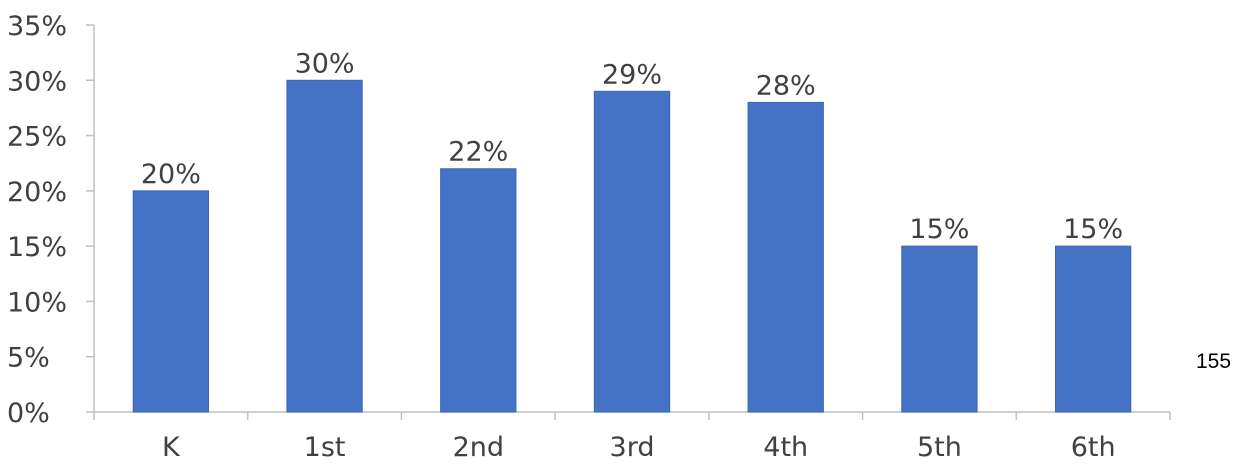 Image resolution: width=1243 pixels, height=465 pixels. Describe the element at coordinates (171, 174) in the screenshot. I see `data-label: 20%` at that location.